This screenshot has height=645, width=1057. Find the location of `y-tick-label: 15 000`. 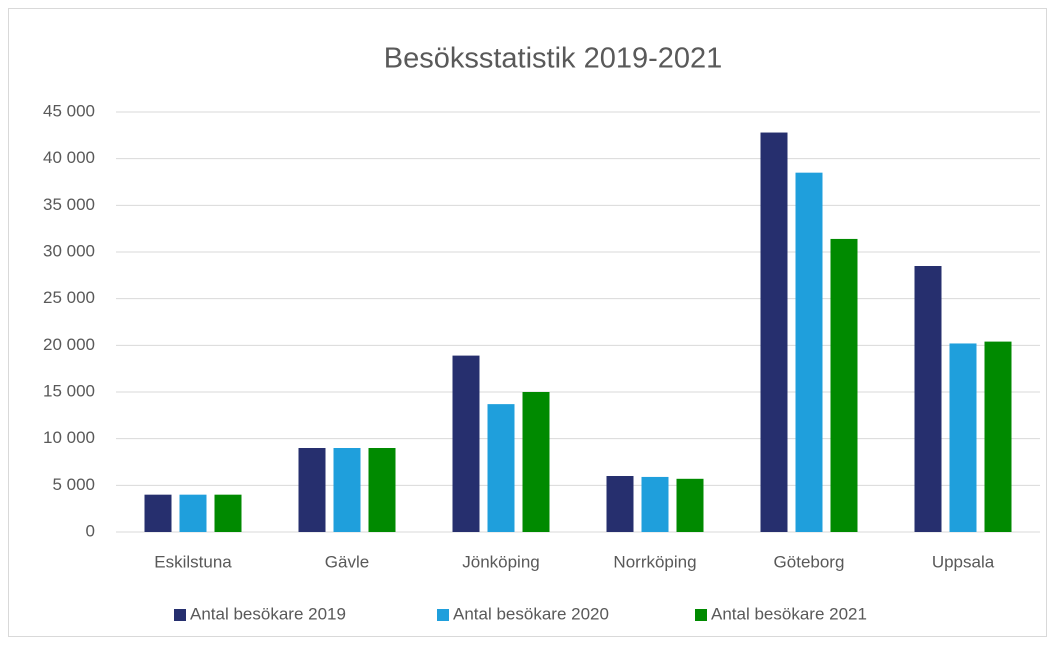

y-tick-label: 15 000 is located at coordinates (69, 390).